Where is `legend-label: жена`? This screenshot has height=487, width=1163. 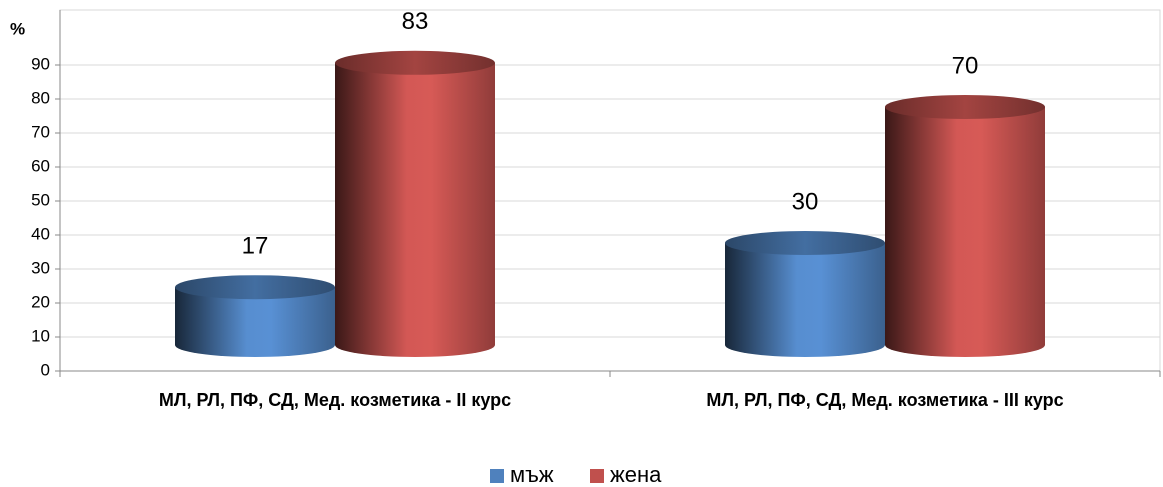
legend-label: жена is located at coordinates (636, 474).